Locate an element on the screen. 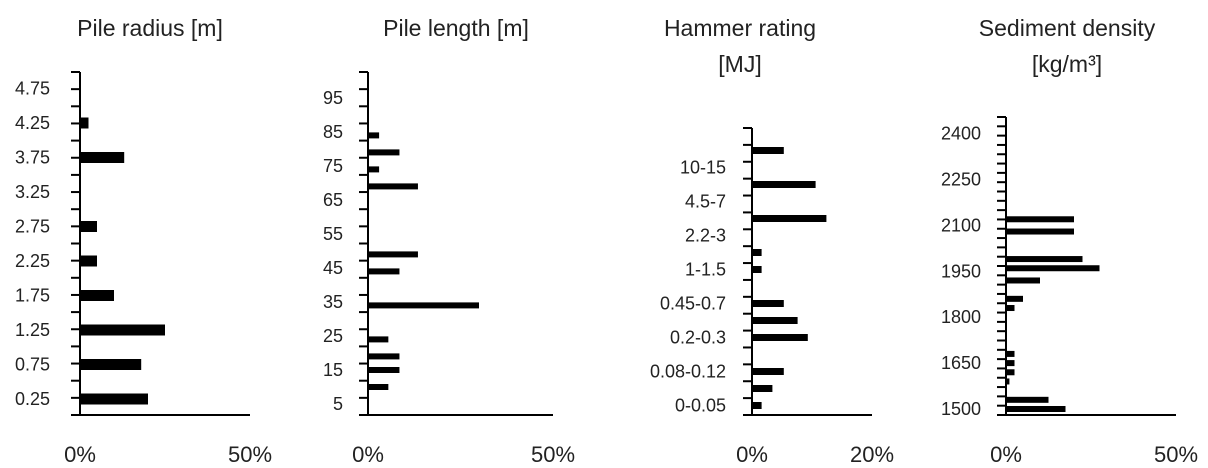 This screenshot has height=468, width=1208. sediment-density-x-tick-label: 50% is located at coordinates (1176, 454).